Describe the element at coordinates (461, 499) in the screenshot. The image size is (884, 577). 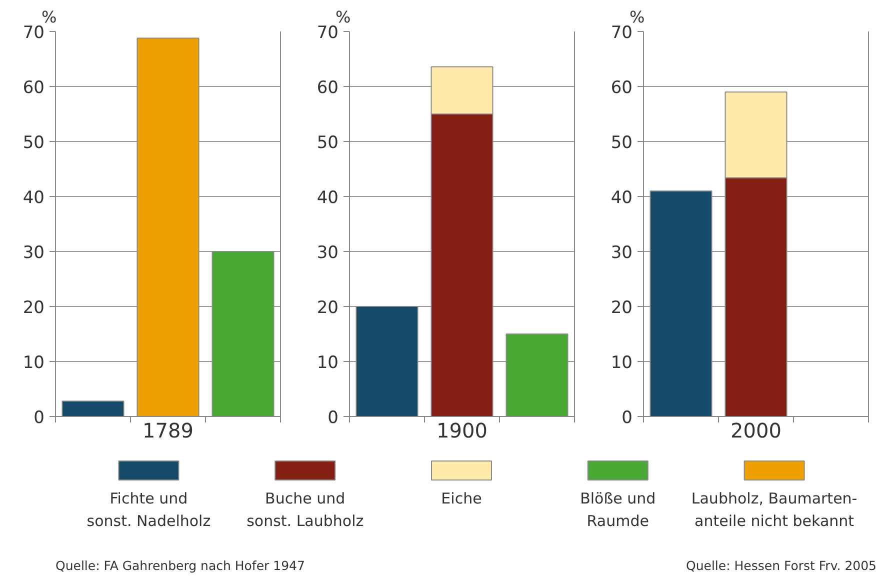
I see `legend-label: Eiche` at that location.